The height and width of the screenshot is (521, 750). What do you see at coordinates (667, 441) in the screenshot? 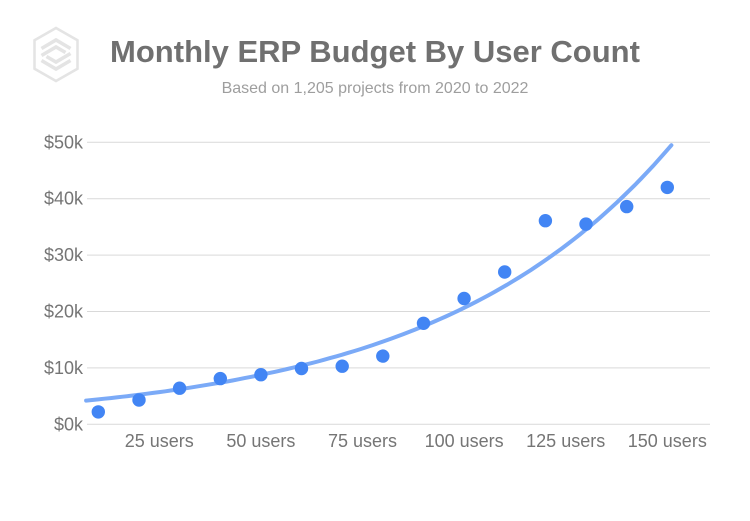
I see `x-axis-label: 150 users` at bounding box center [667, 441].